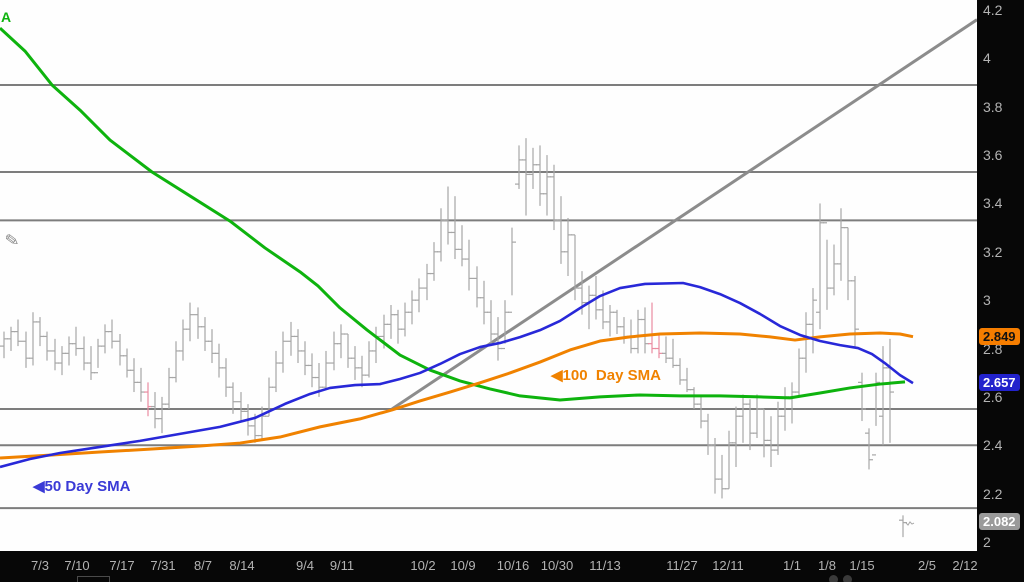 Image resolution: width=1024 pixels, height=582 pixels. I want to click on x-axis-label: 8/14, so click(242, 565).